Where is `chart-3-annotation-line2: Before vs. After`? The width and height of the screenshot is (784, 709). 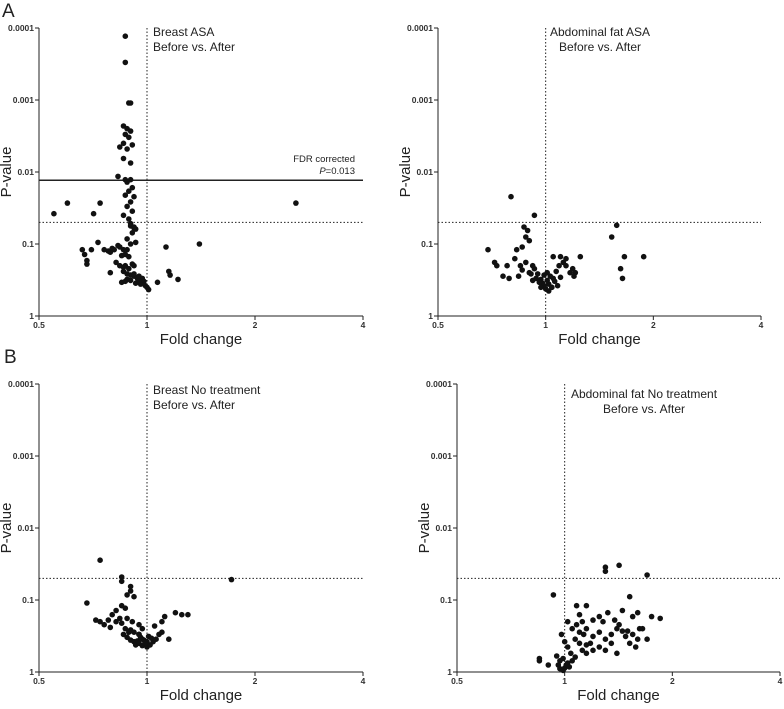 chart-3-annotation-line2: Before vs. After is located at coordinates (194, 405).